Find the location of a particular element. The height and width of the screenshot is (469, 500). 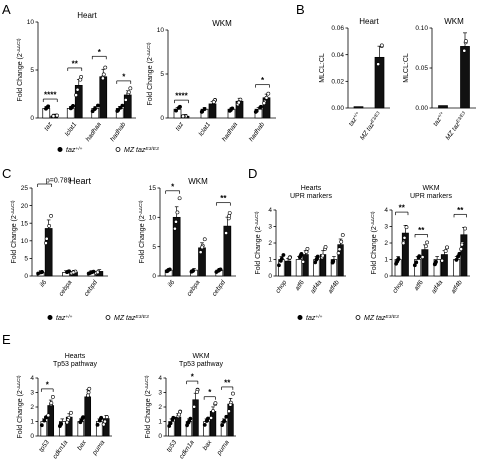

chart-B-2-title: Heart is located at coordinates (369, 21).